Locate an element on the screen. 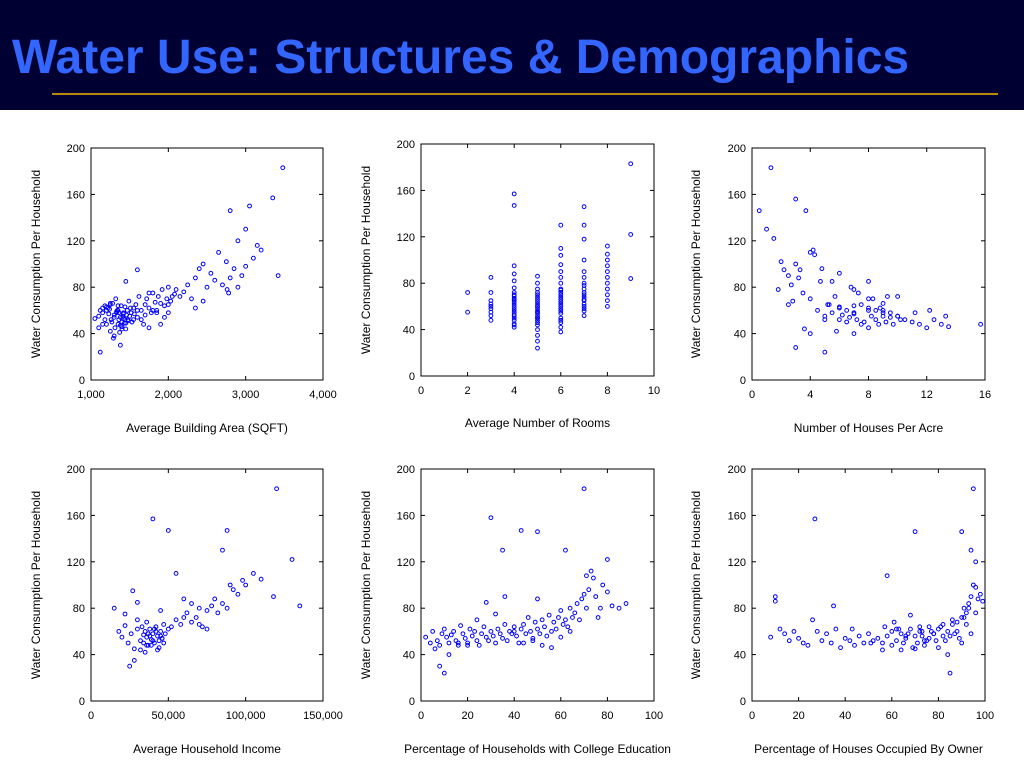  x-axis-label: Average Building Area (SQFT) is located at coordinates (207, 428).